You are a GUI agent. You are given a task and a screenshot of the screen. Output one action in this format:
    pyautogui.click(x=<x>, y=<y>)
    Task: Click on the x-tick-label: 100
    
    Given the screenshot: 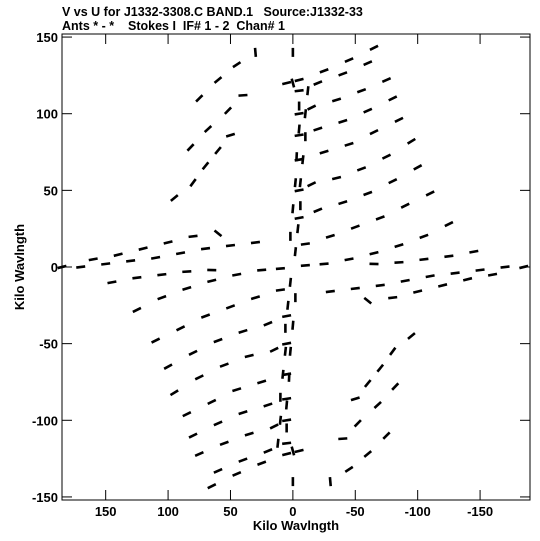 What is the action you would take?
    pyautogui.click(x=168, y=511)
    